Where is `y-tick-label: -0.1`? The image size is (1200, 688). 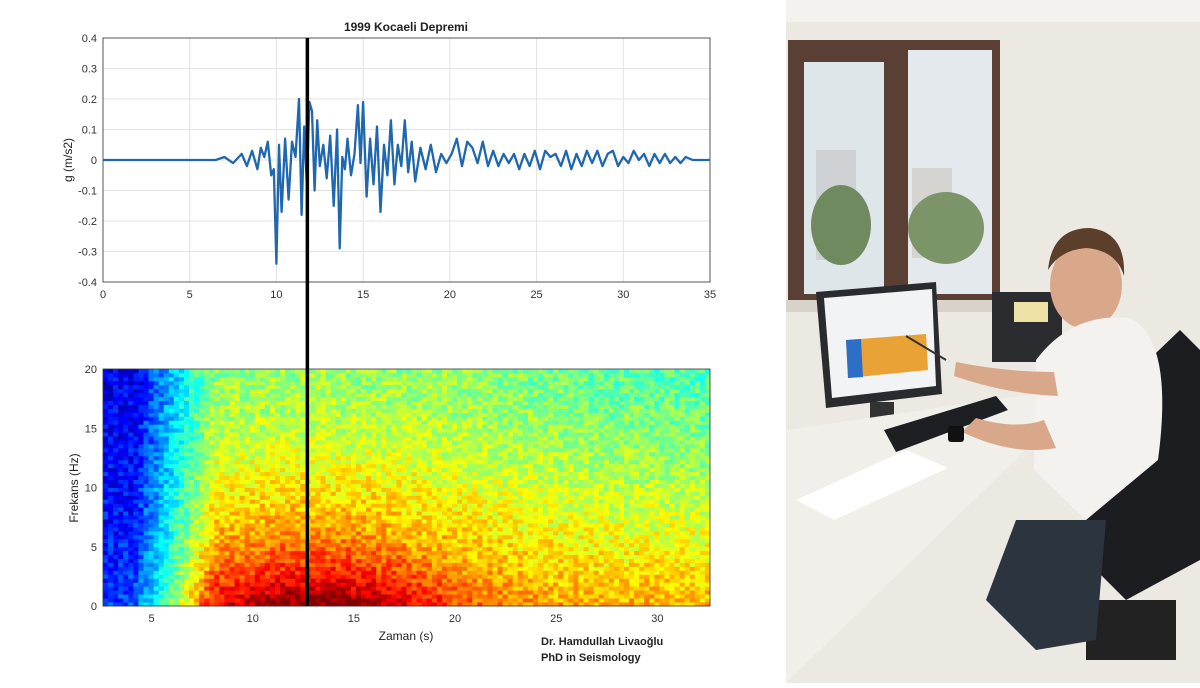 y-tick-label: -0.1 is located at coordinates (87, 192).